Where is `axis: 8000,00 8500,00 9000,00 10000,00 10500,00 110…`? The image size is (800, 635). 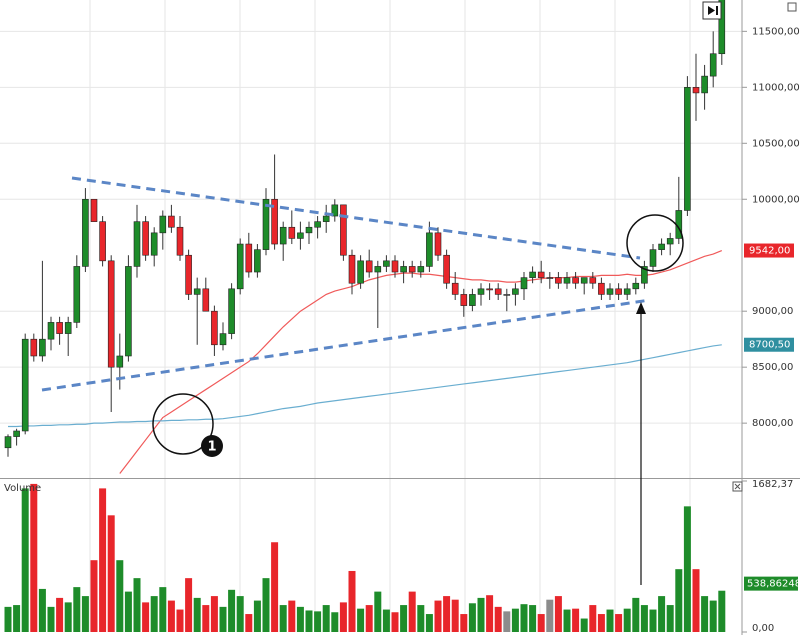
axis: 8000,00 8500,00 9000,00 10000,00 10500,00 110… is located at coordinates (771, 330).